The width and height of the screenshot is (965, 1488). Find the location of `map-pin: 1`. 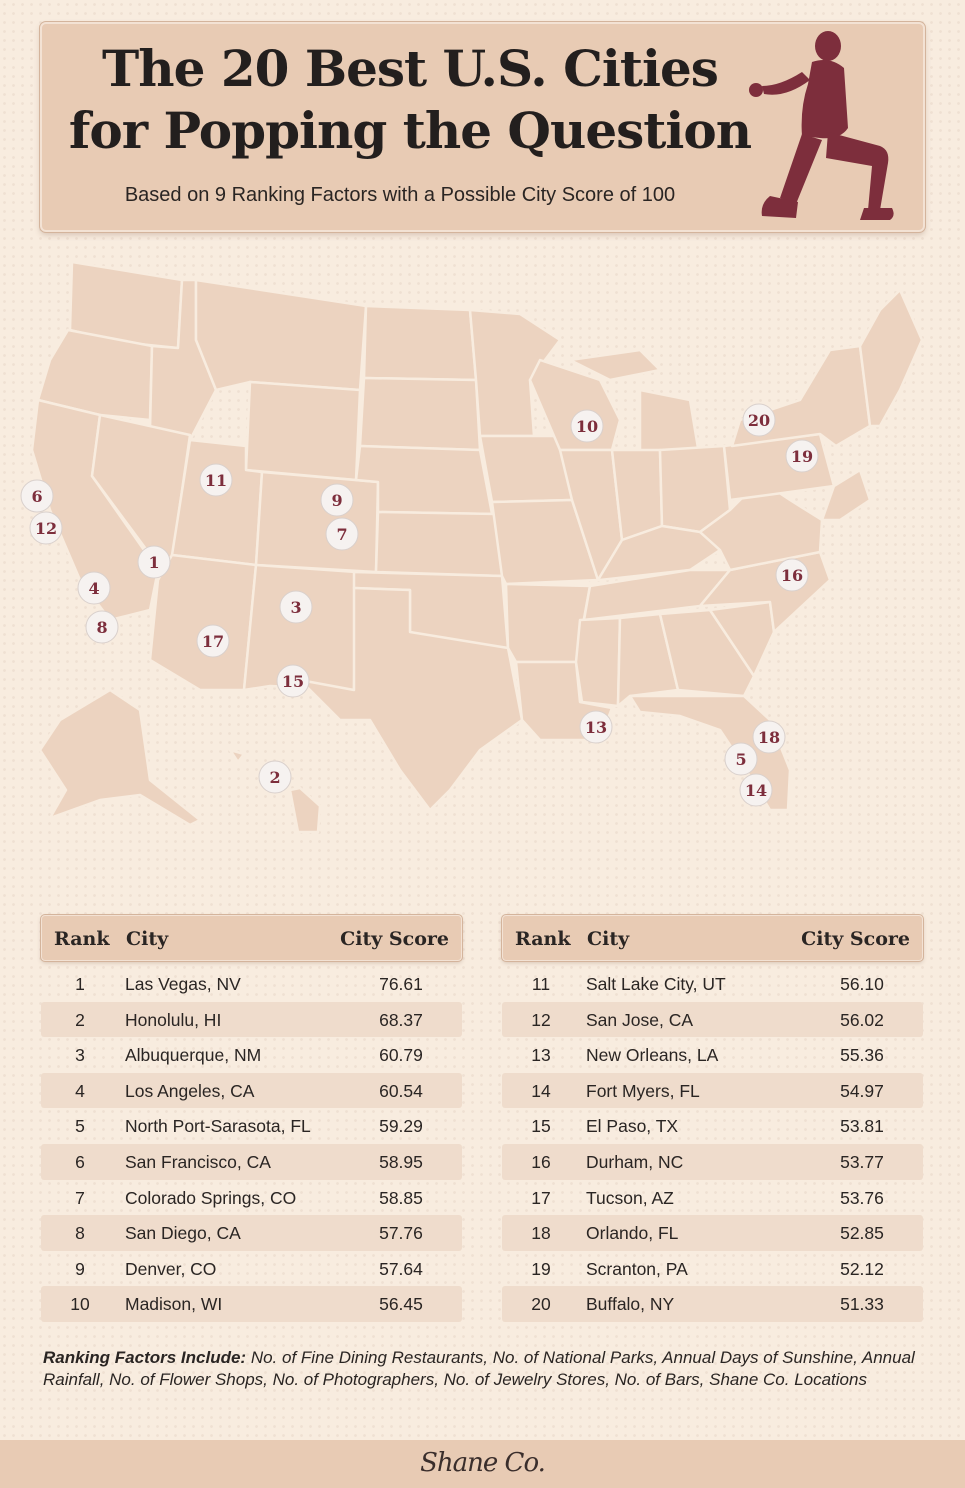

map-pin: 1 is located at coordinates (154, 562).